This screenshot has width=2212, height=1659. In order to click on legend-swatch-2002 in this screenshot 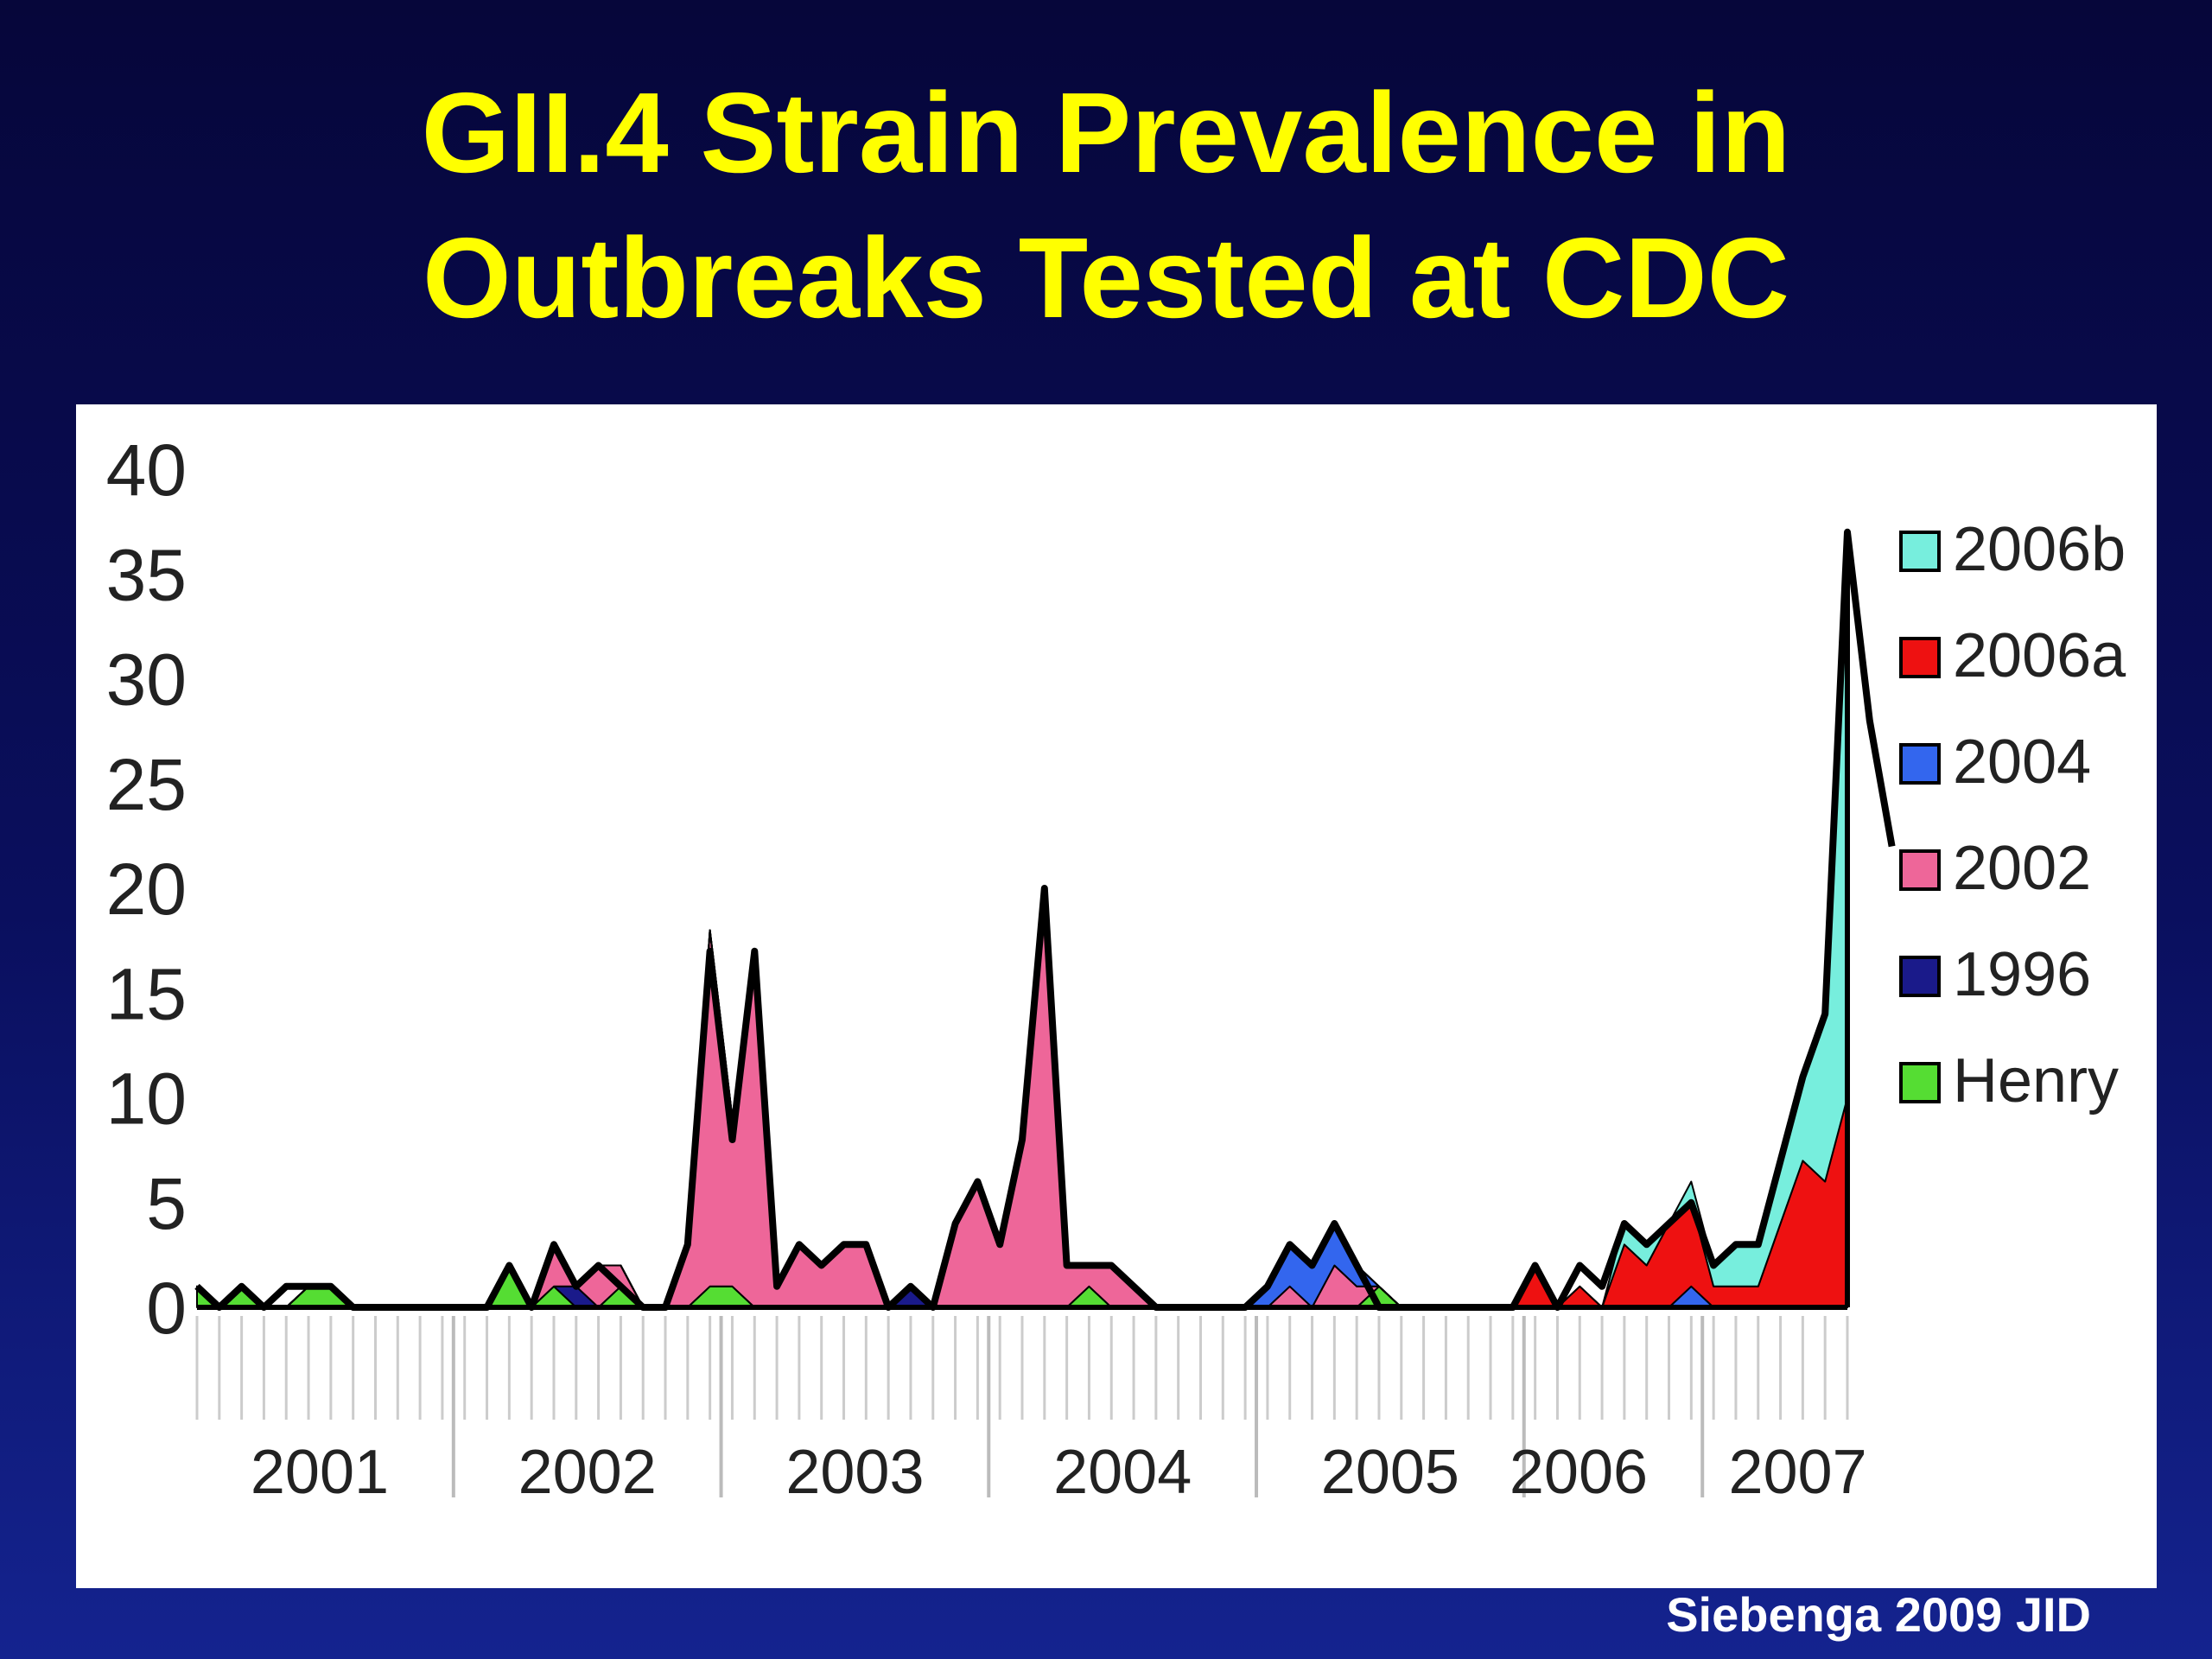, I will do `click(1920, 870)`.